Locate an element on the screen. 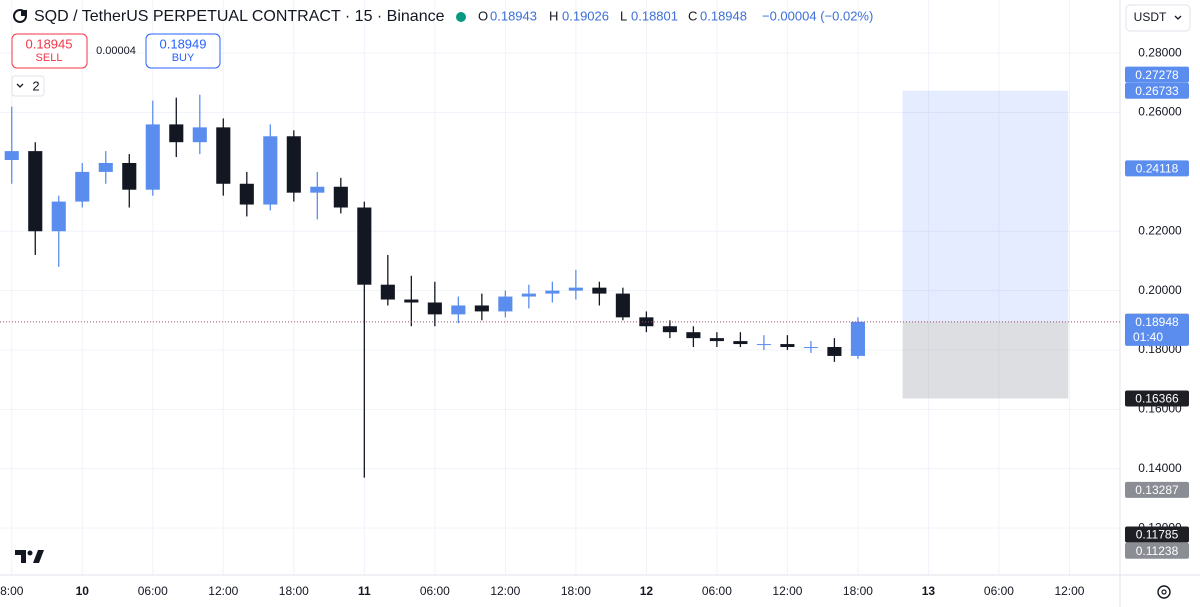  sell-button: 0.18945 SELL is located at coordinates (49, 51).